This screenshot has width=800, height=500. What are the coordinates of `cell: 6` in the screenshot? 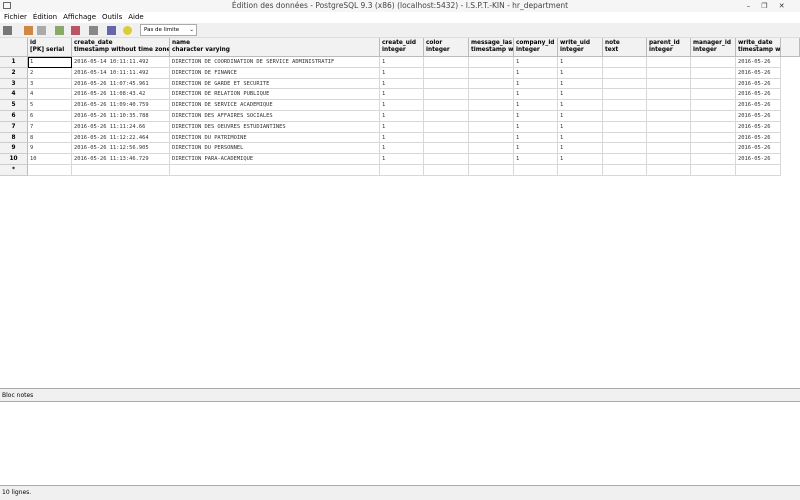 It's located at (50, 116).